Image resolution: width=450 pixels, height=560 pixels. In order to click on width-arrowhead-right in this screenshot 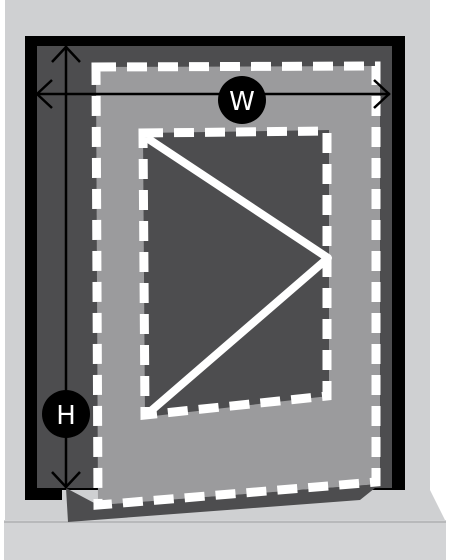, I will do `click(382, 94)`.